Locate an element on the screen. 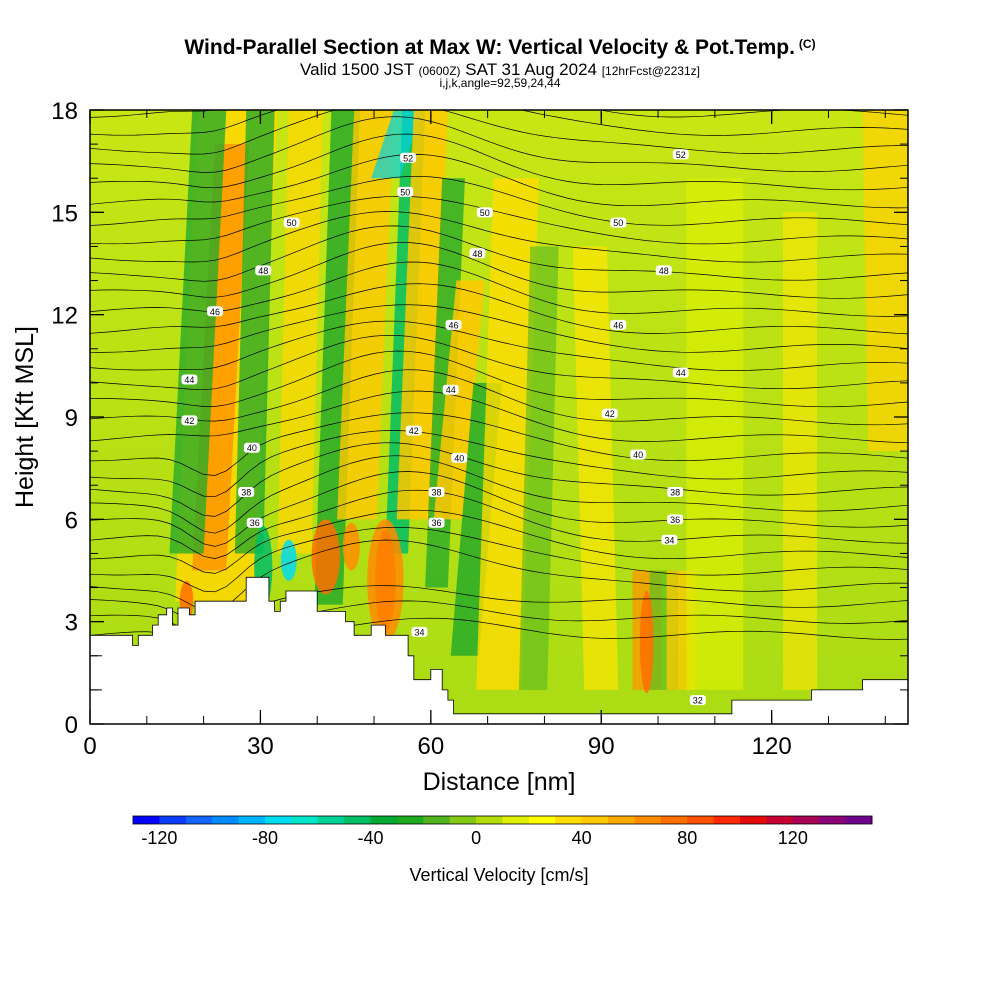 This screenshot has height=1000, width=1000. terrain-mask is located at coordinates (499, 650).